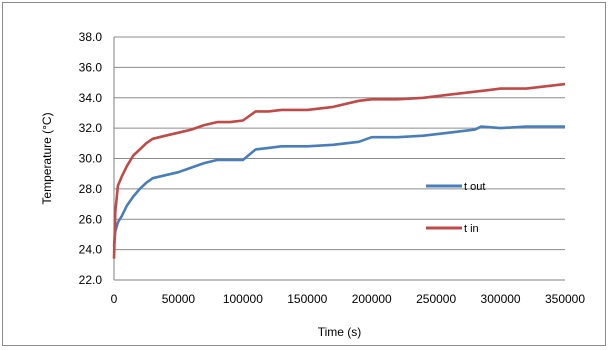  Describe the element at coordinates (91, 189) in the screenshot. I see `y-tick-label: 28.0` at that location.